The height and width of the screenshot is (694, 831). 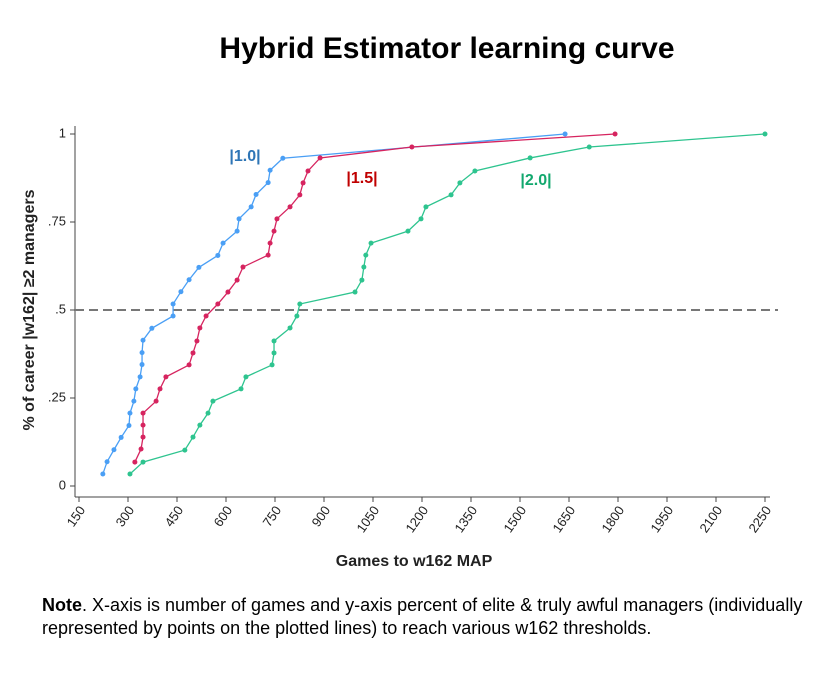 What do you see at coordinates (465, 519) in the screenshot?
I see `x-tick-label: 1350` at bounding box center [465, 519].